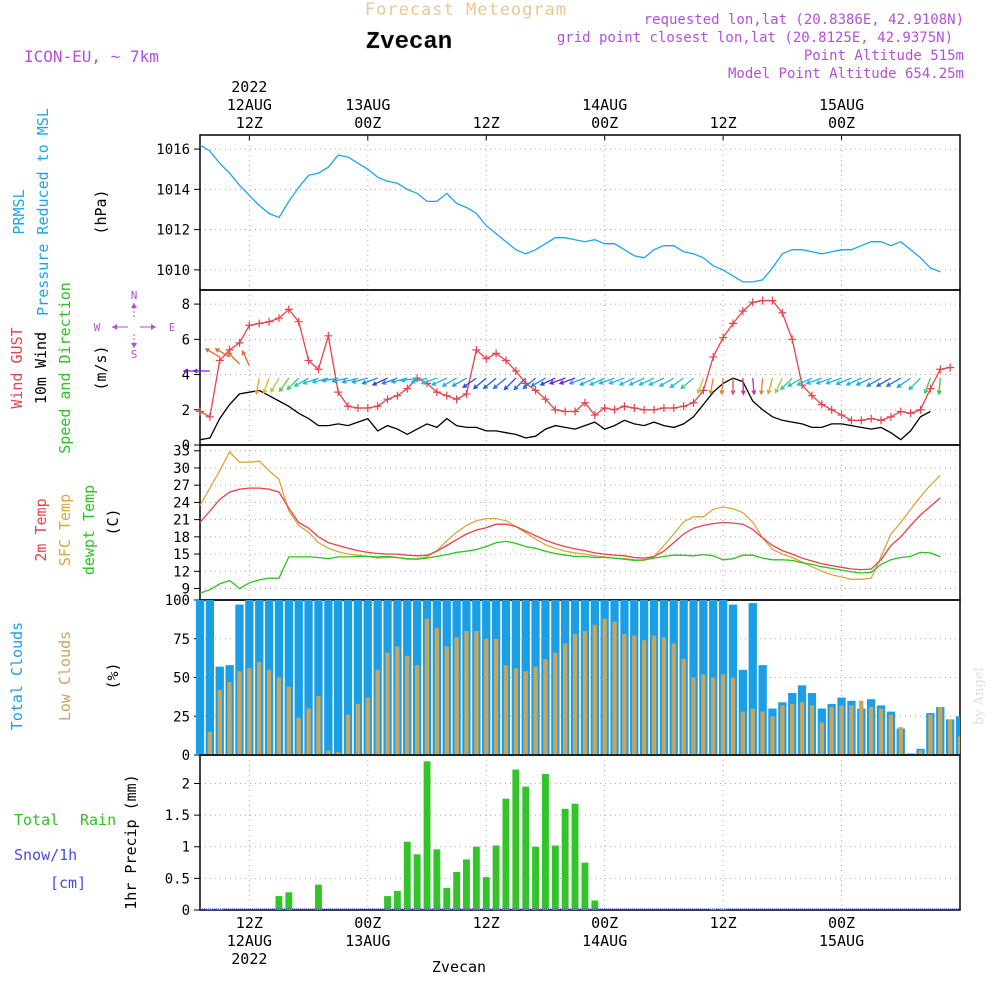 This screenshot has height=1000, width=1000. What do you see at coordinates (181, 503) in the screenshot?
I see `temp-ytick-label-5: 24` at bounding box center [181, 503].